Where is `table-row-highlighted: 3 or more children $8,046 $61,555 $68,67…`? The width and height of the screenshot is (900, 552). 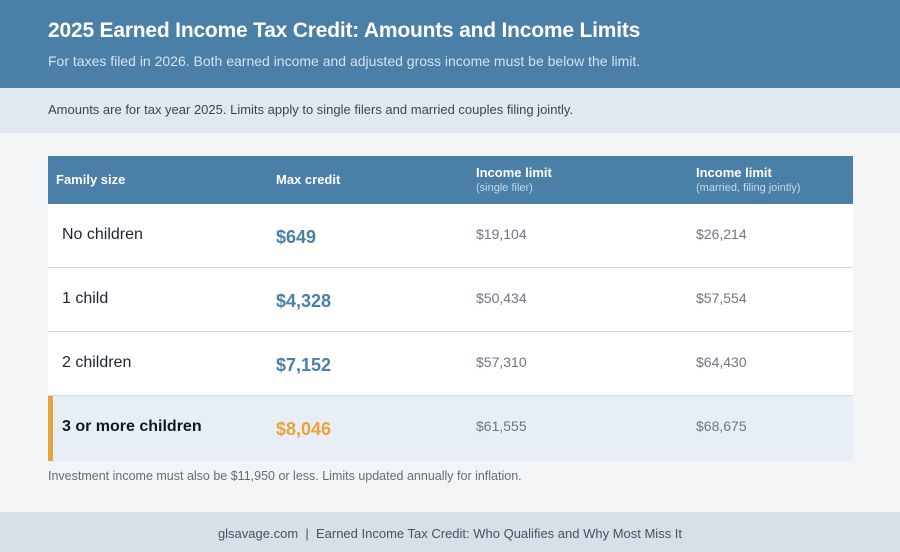 table-row-highlighted: 3 or more children $8,046 $61,555 $68,67… is located at coordinates (450, 428).